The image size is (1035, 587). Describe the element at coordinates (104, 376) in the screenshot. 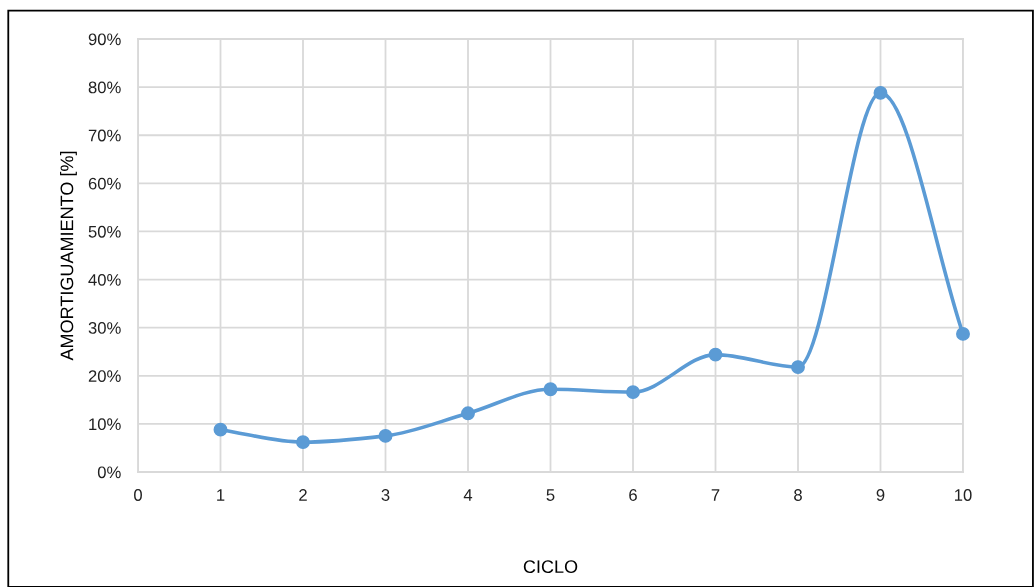

I see `y-tick-label: 20%` at that location.